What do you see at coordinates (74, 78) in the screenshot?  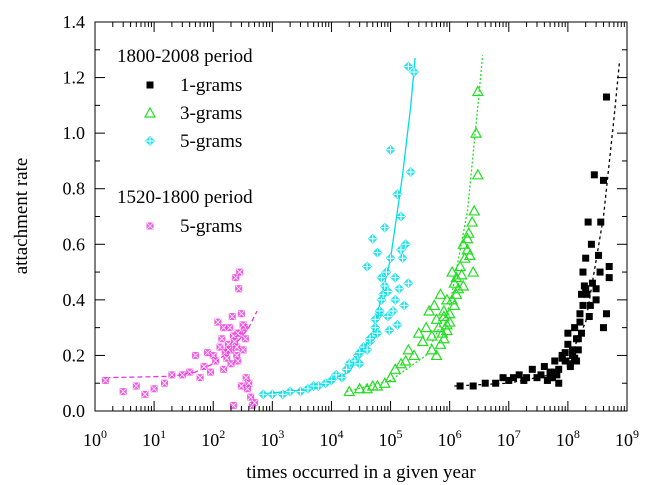 I see `y-tick-label: 1.2` at bounding box center [74, 78].